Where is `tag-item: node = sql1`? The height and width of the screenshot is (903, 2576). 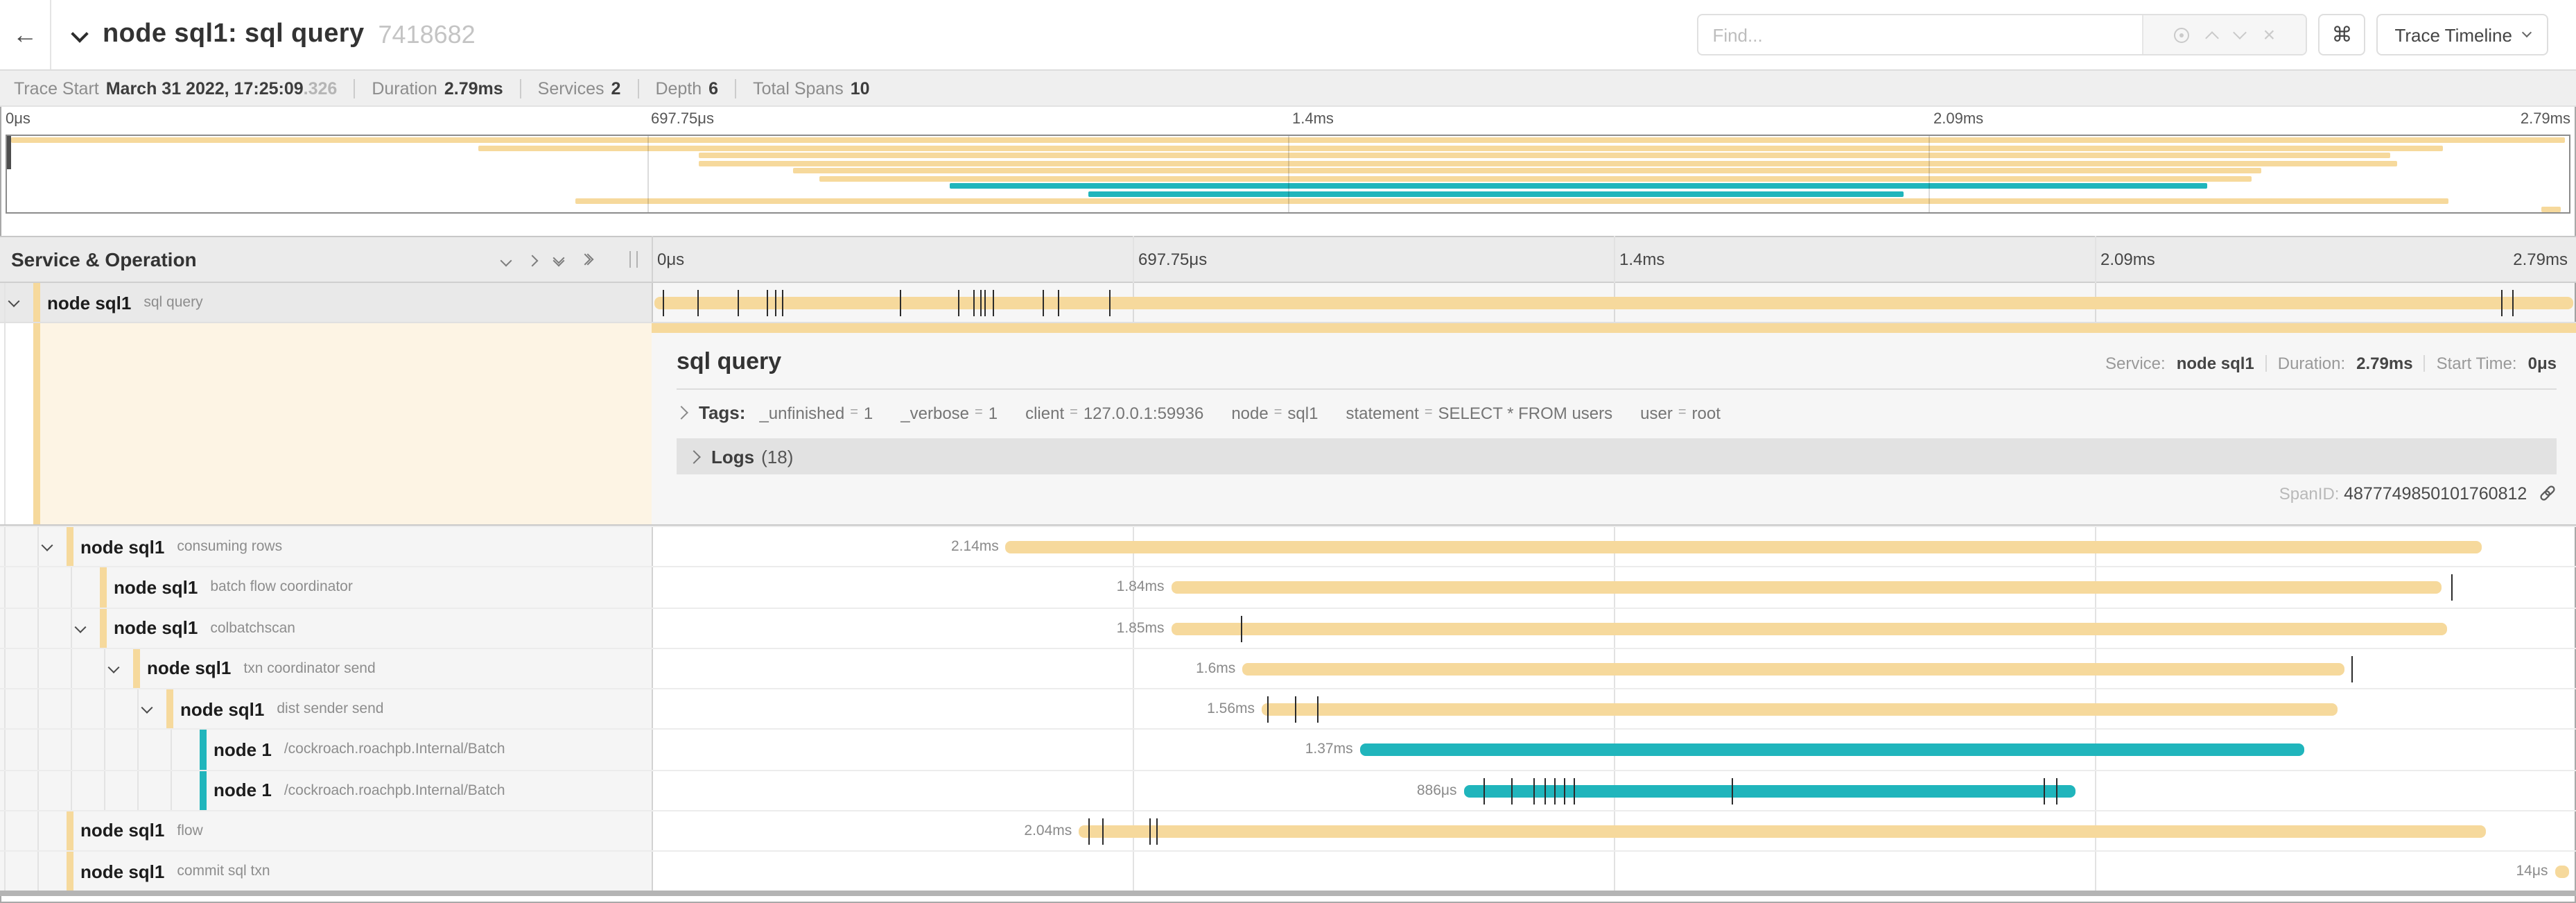 tag-item: node = sql1 is located at coordinates (1274, 412).